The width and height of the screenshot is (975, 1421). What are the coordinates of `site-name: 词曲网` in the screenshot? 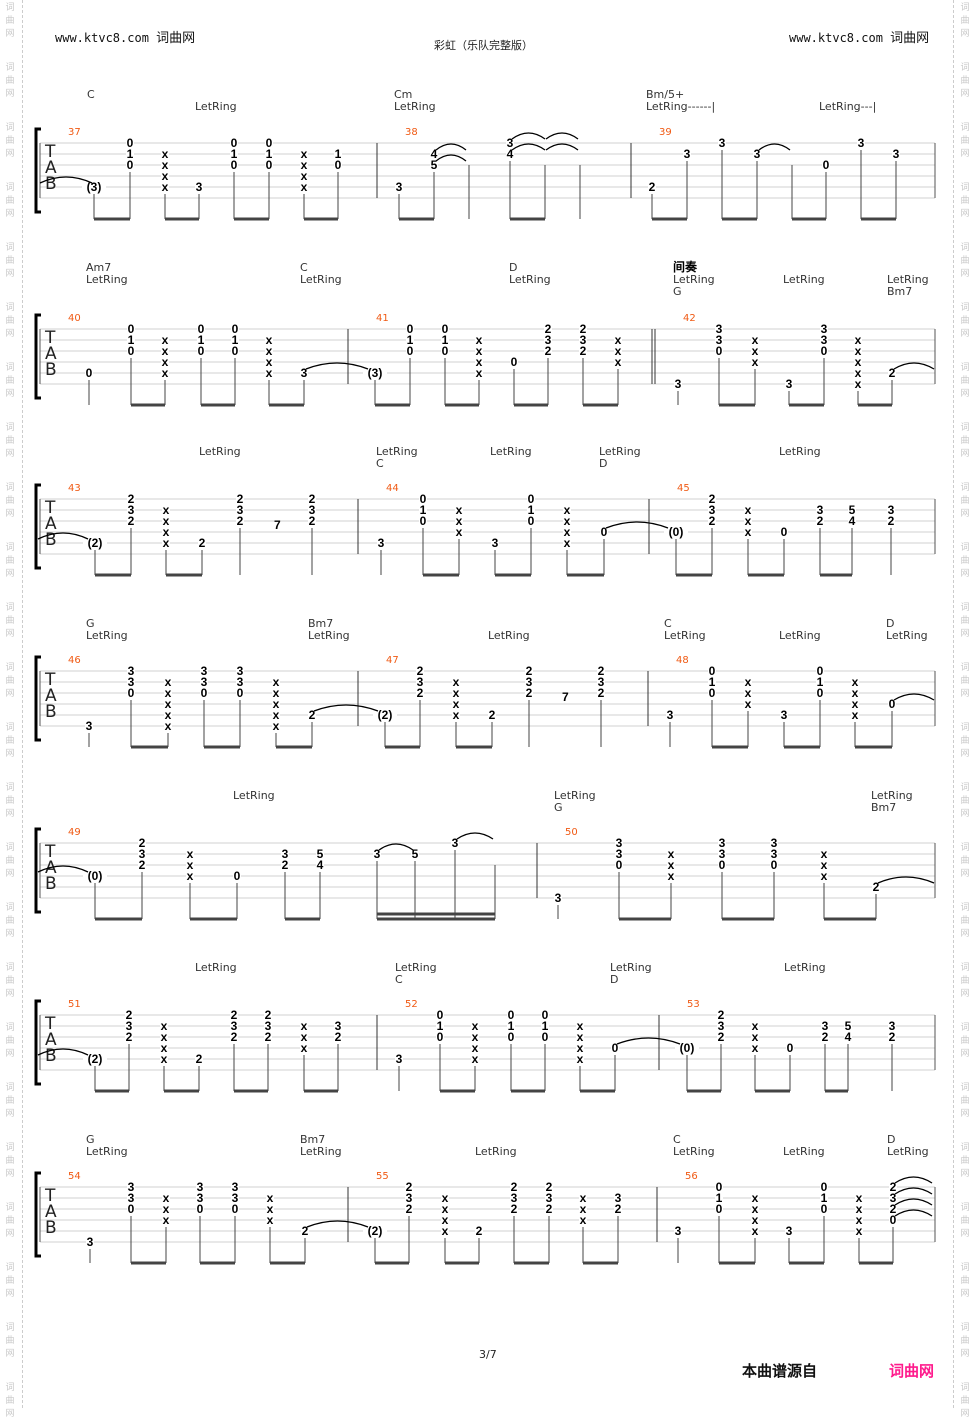 It's located at (910, 38).